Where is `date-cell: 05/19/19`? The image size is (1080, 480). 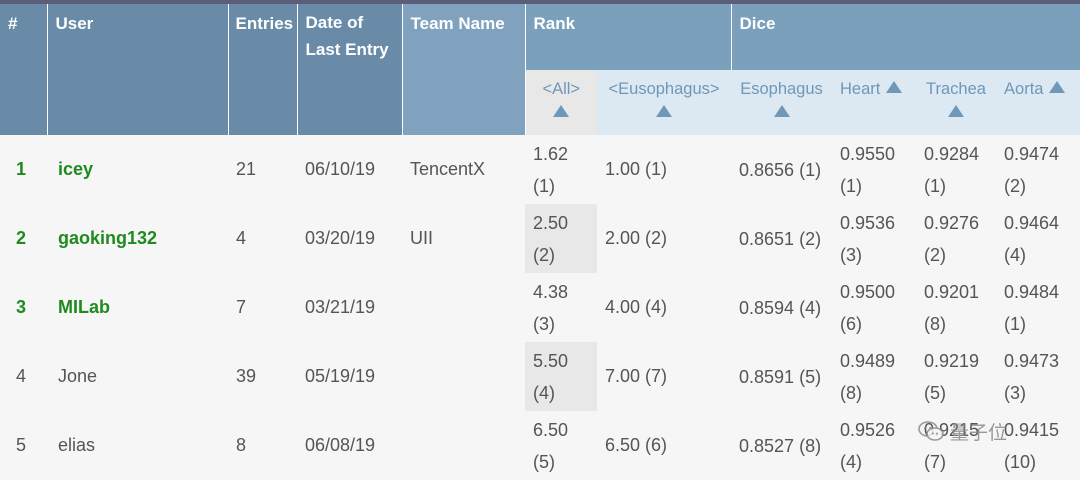 date-cell: 05/19/19 is located at coordinates (340, 376).